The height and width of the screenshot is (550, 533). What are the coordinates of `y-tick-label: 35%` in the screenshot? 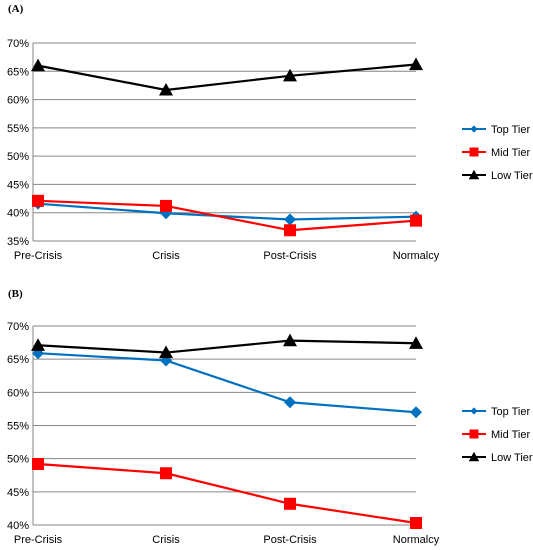 It's located at (18, 242).